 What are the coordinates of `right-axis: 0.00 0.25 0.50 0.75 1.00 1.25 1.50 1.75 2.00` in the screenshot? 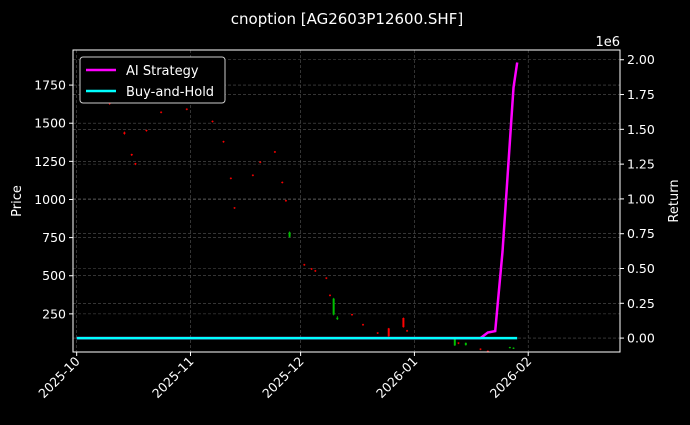 It's located at (637, 199).